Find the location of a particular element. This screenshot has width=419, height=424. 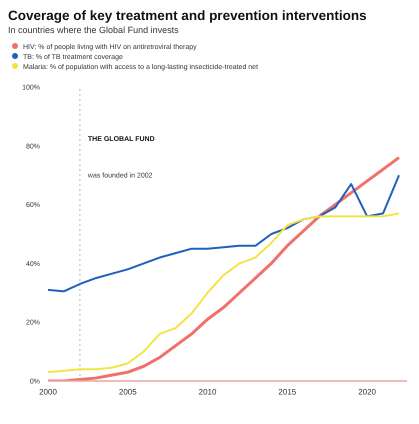

chart-subtitle: In countries where the Global Fund invests is located at coordinates (94, 30).